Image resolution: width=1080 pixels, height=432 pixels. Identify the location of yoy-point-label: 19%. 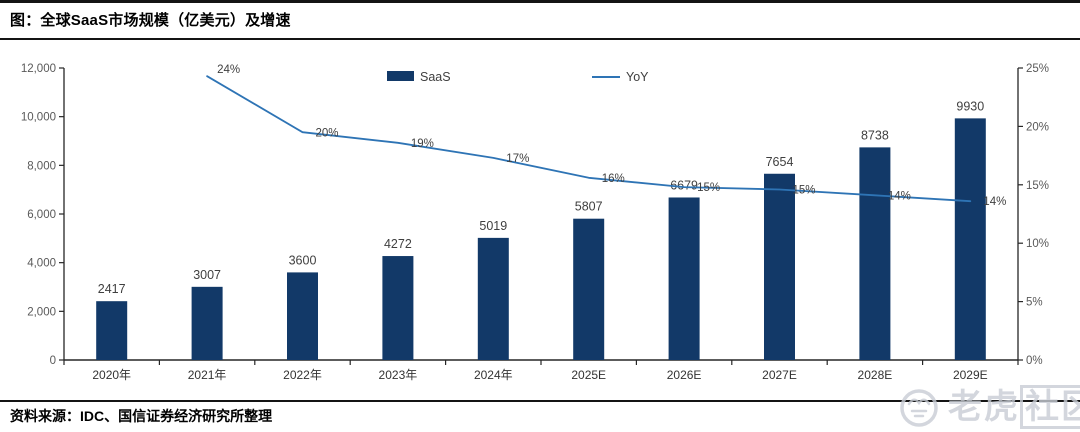
(422, 144).